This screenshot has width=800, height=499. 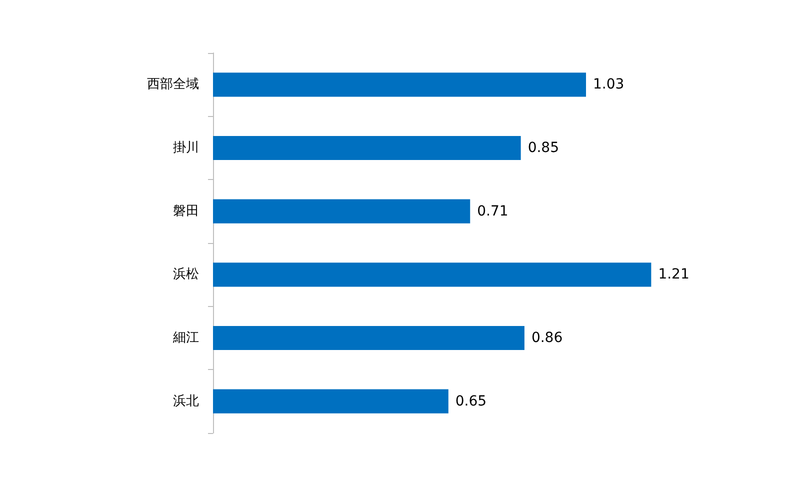 I want to click on data-label: 0.85, so click(x=543, y=148).